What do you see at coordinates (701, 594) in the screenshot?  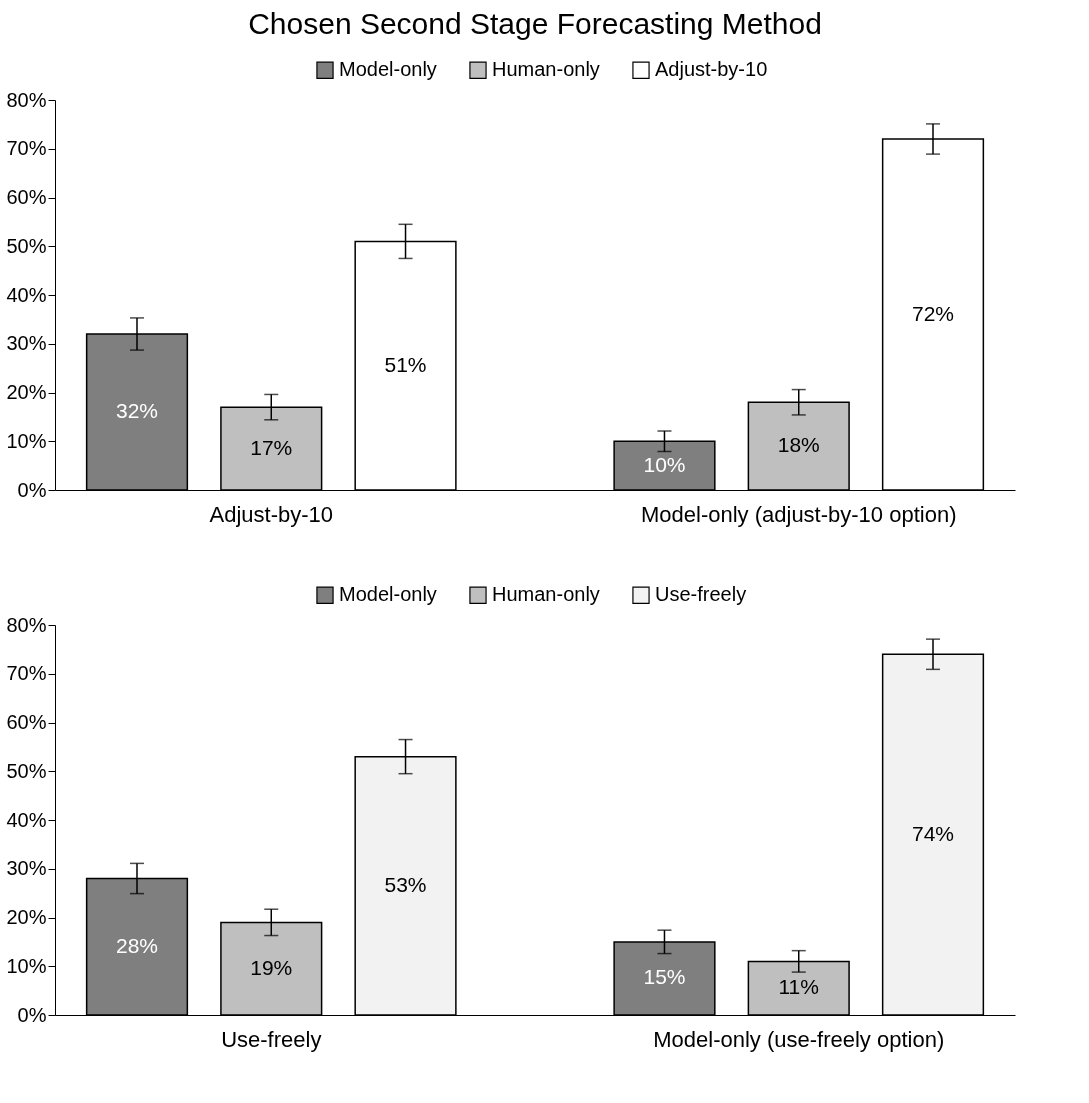 I see `legend-label: Use-freely` at bounding box center [701, 594].